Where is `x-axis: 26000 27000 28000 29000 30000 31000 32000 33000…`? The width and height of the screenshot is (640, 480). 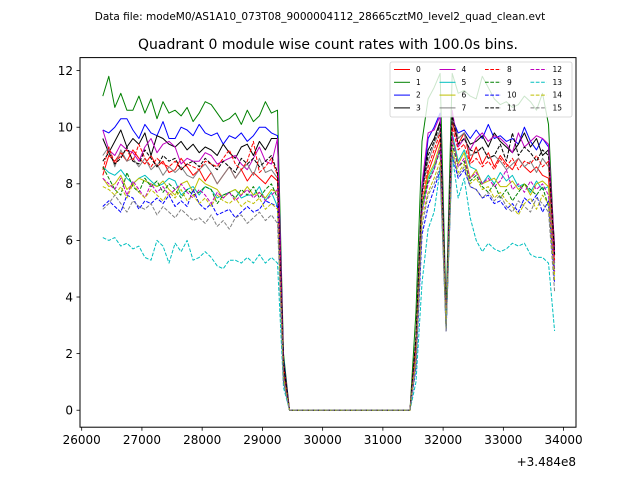
x-axis: 26000 27000 28000 29000 30000 31000 32000 33000… is located at coordinates (323, 437).